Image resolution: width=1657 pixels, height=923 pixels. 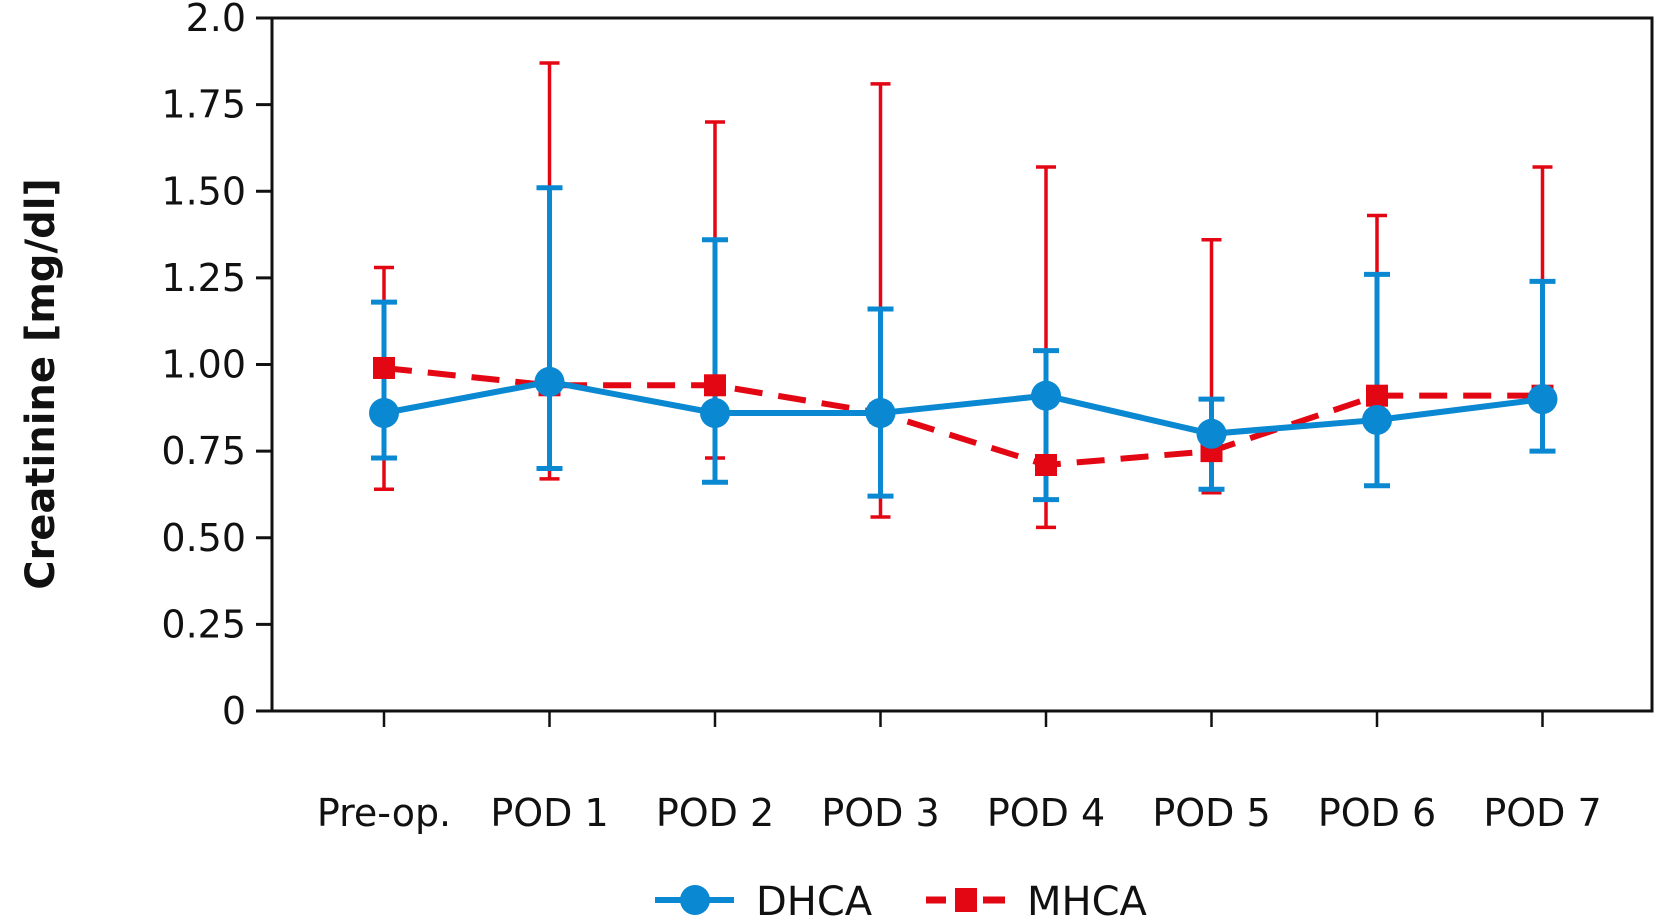 I want to click on series-line-group-dhca, so click(x=963, y=407).